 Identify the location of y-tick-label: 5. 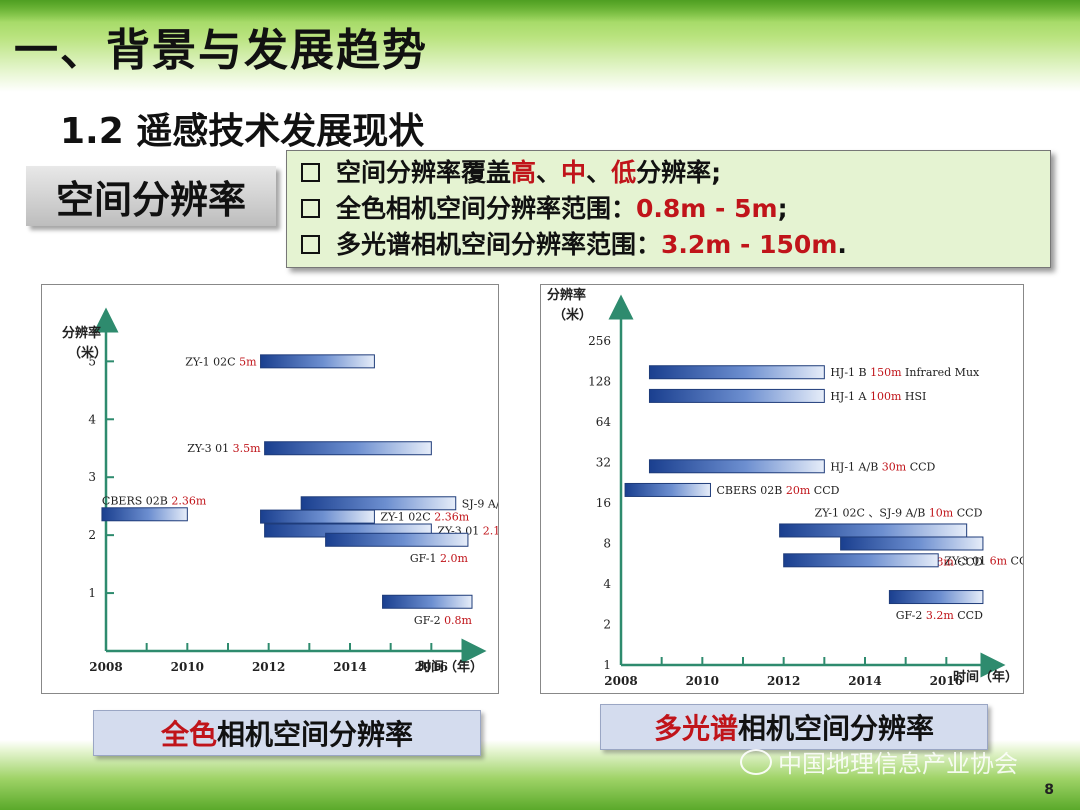
(92, 361).